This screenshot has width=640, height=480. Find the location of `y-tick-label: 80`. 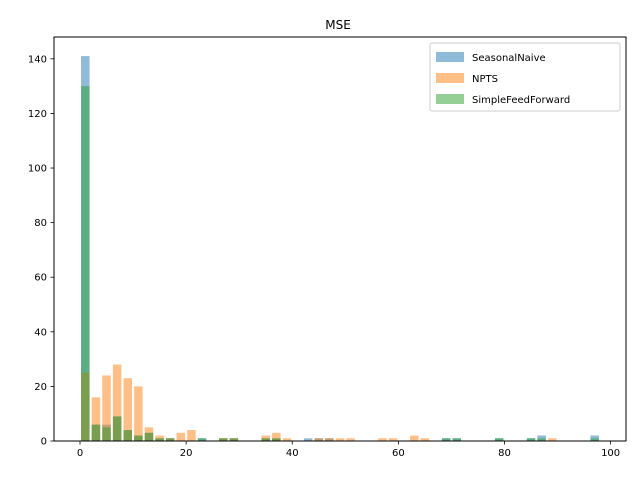

y-tick-label: 80 is located at coordinates (40, 223).